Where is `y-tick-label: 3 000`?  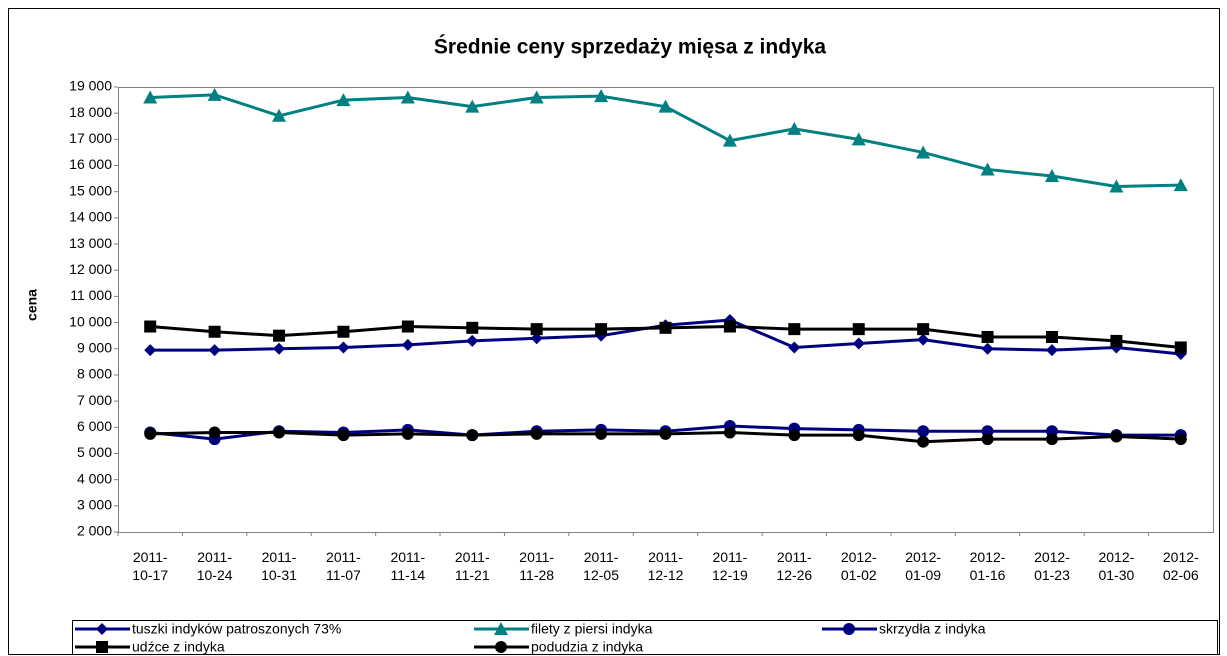
y-tick-label: 3 000 is located at coordinates (94, 505).